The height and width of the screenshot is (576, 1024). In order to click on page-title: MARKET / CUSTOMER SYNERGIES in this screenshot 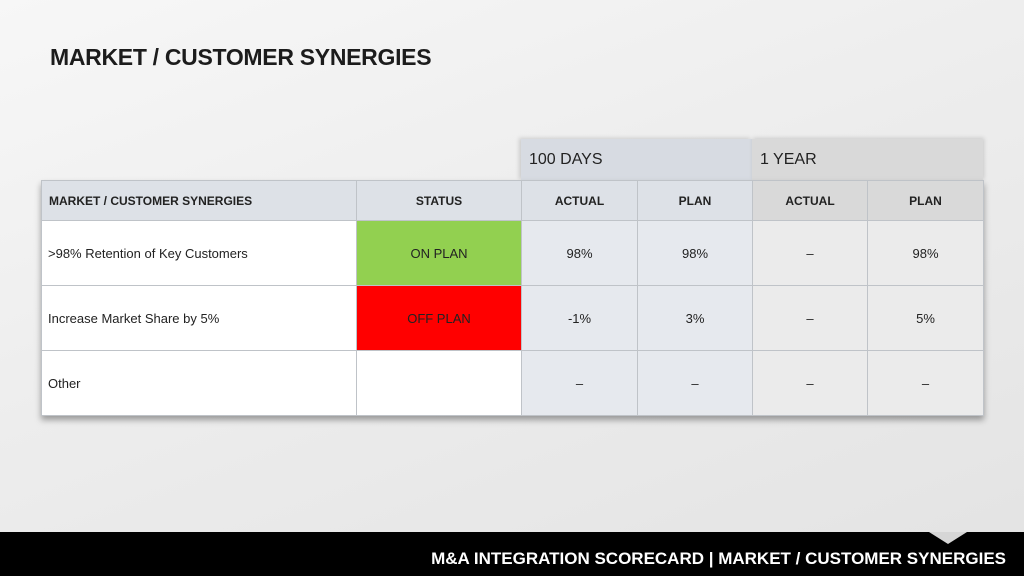, I will do `click(241, 57)`.